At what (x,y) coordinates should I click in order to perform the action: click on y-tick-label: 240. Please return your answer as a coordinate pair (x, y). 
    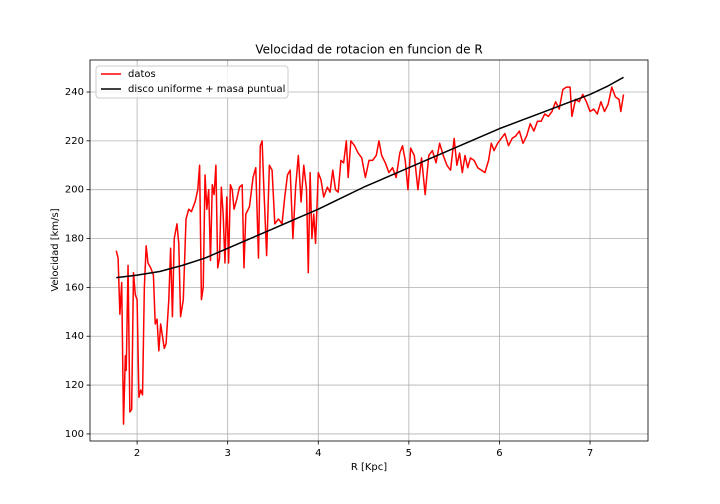
    Looking at the image, I should click on (74, 92).